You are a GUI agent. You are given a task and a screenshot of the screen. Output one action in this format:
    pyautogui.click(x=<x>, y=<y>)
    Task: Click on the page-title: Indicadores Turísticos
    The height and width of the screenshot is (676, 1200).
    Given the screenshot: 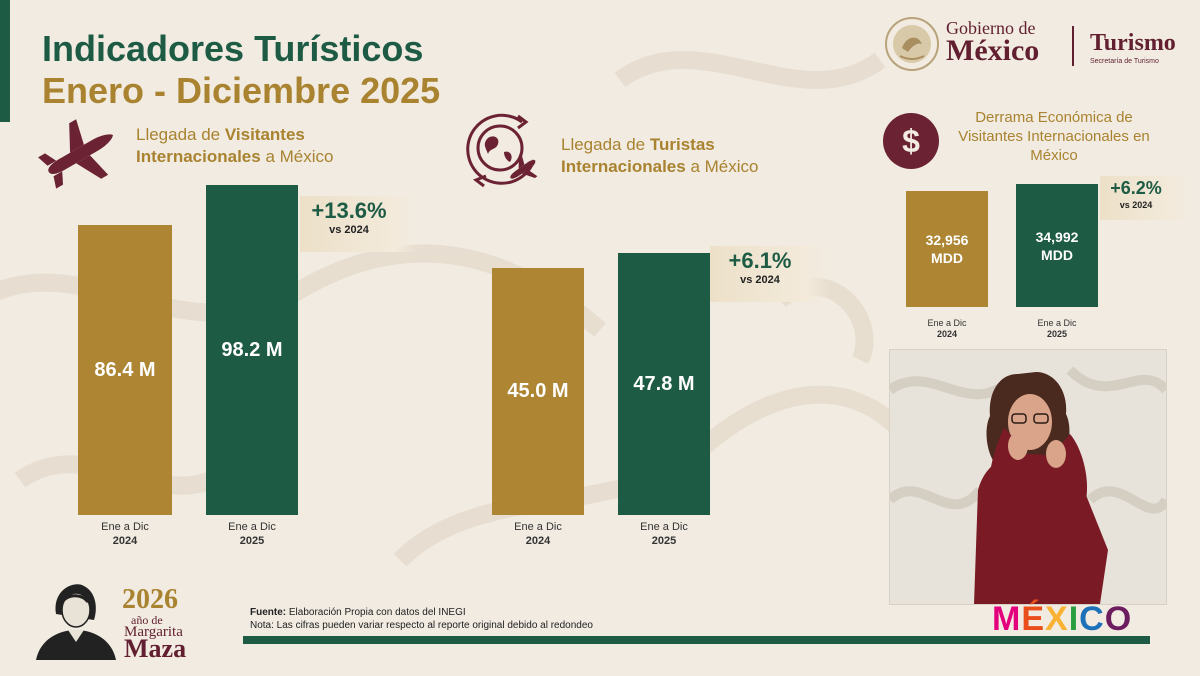 What is the action you would take?
    pyautogui.click(x=233, y=48)
    